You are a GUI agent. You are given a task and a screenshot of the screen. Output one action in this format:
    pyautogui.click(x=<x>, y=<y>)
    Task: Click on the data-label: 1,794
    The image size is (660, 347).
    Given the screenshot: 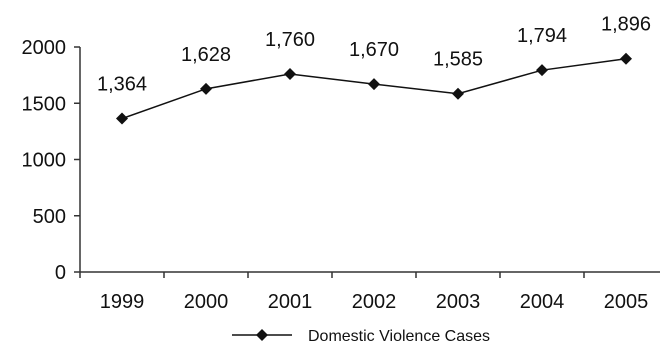 What is the action you would take?
    pyautogui.click(x=542, y=36)
    